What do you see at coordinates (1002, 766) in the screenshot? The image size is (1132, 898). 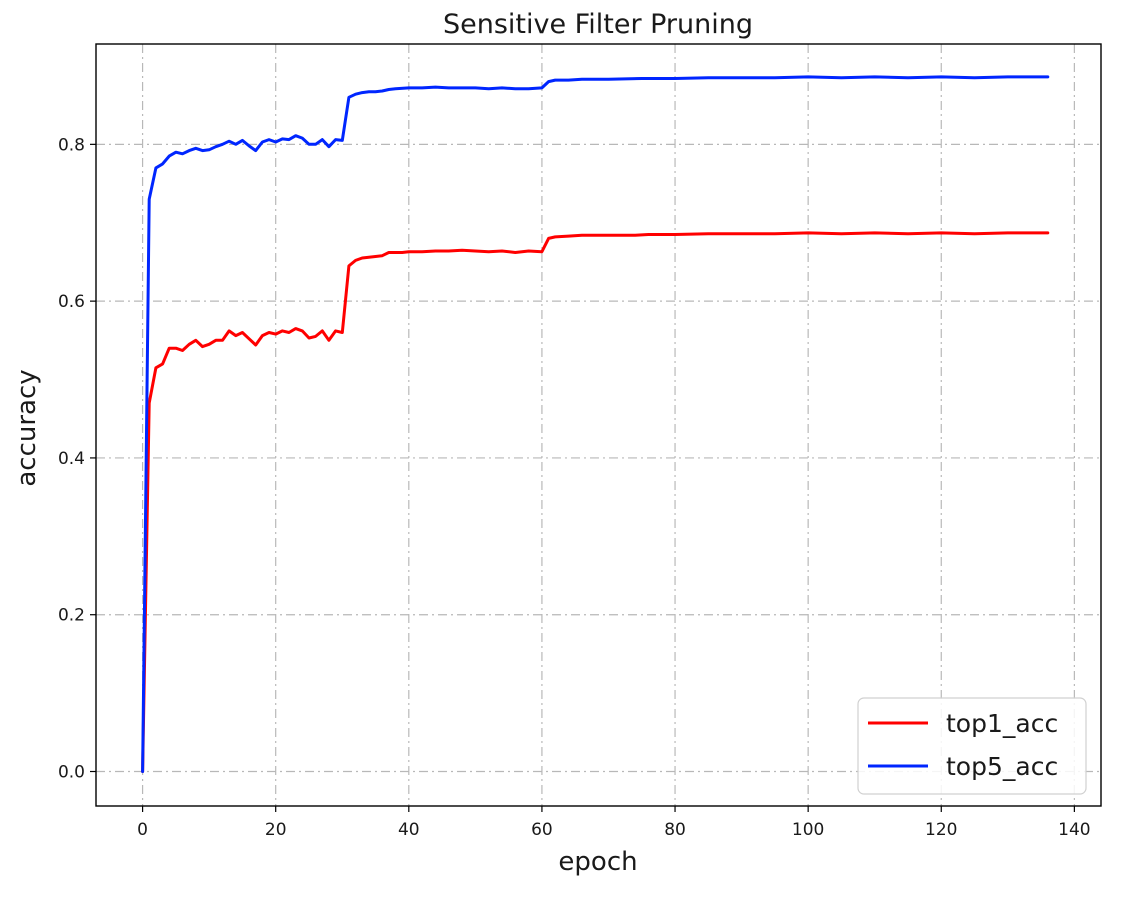 I see `legend-label-top5-acc: top5_acc` at bounding box center [1002, 766].